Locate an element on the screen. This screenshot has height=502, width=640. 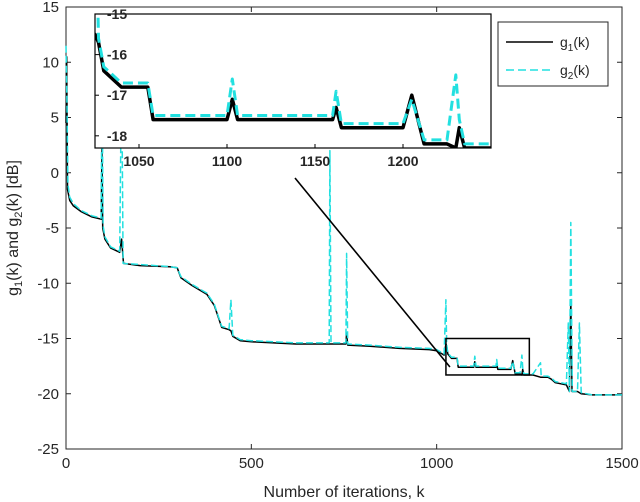
inset-x-tick-label: 1150 is located at coordinates (315, 161).